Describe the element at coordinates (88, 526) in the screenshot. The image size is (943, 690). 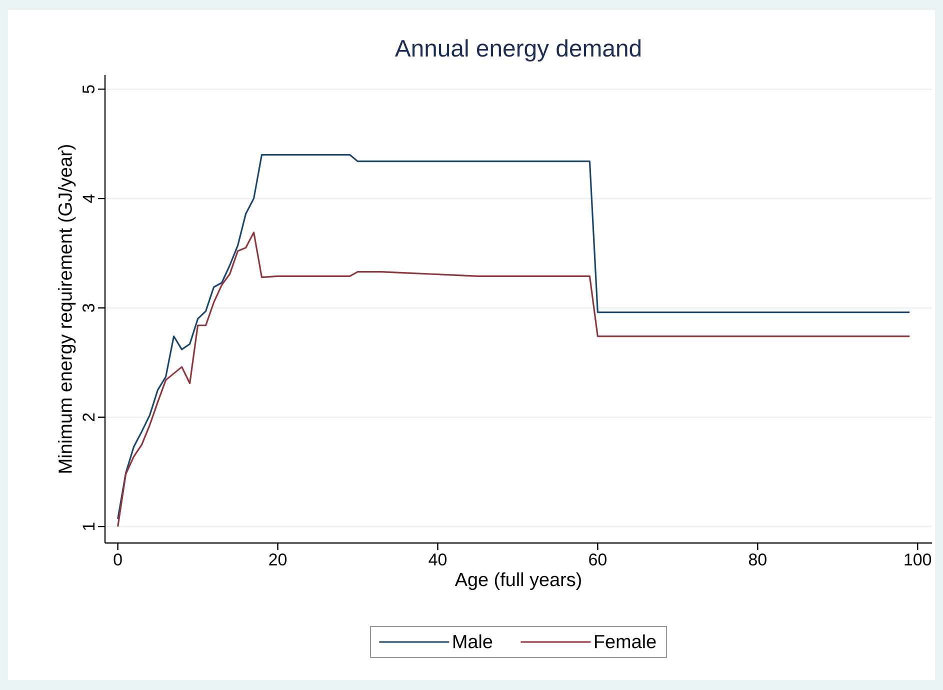
I see `y-tick-label: 1` at that location.